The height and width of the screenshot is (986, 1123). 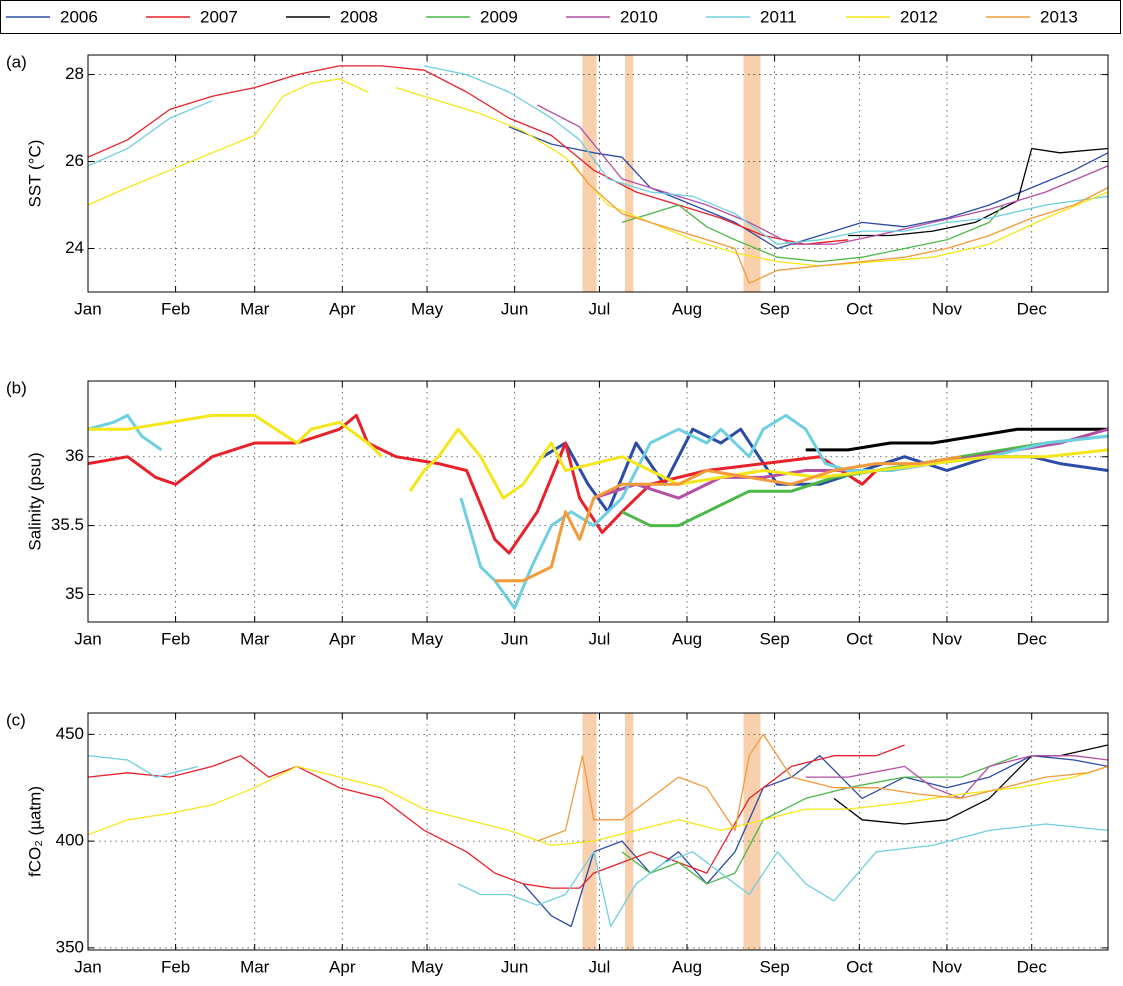 What do you see at coordinates (16, 387) in the screenshot?
I see `panel-label: (b)` at bounding box center [16, 387].